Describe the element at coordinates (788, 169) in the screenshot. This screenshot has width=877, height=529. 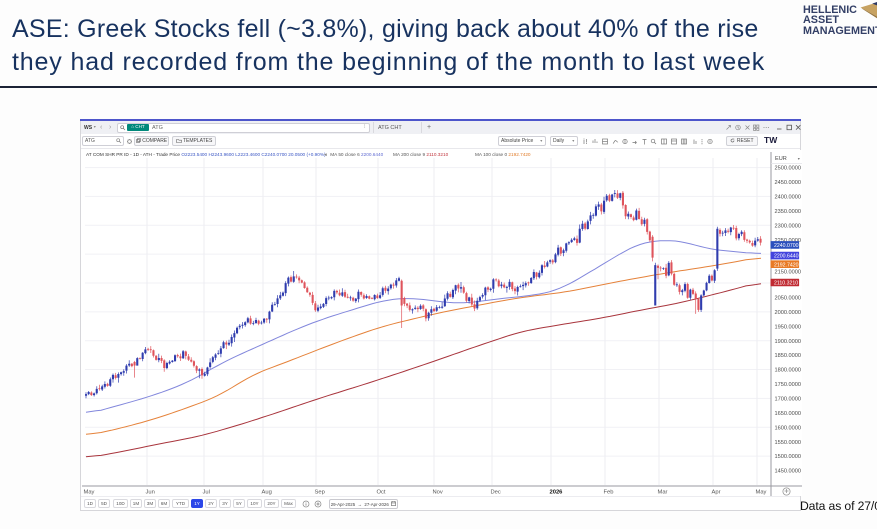
I see `svg-text: 2500.0000` at that location.